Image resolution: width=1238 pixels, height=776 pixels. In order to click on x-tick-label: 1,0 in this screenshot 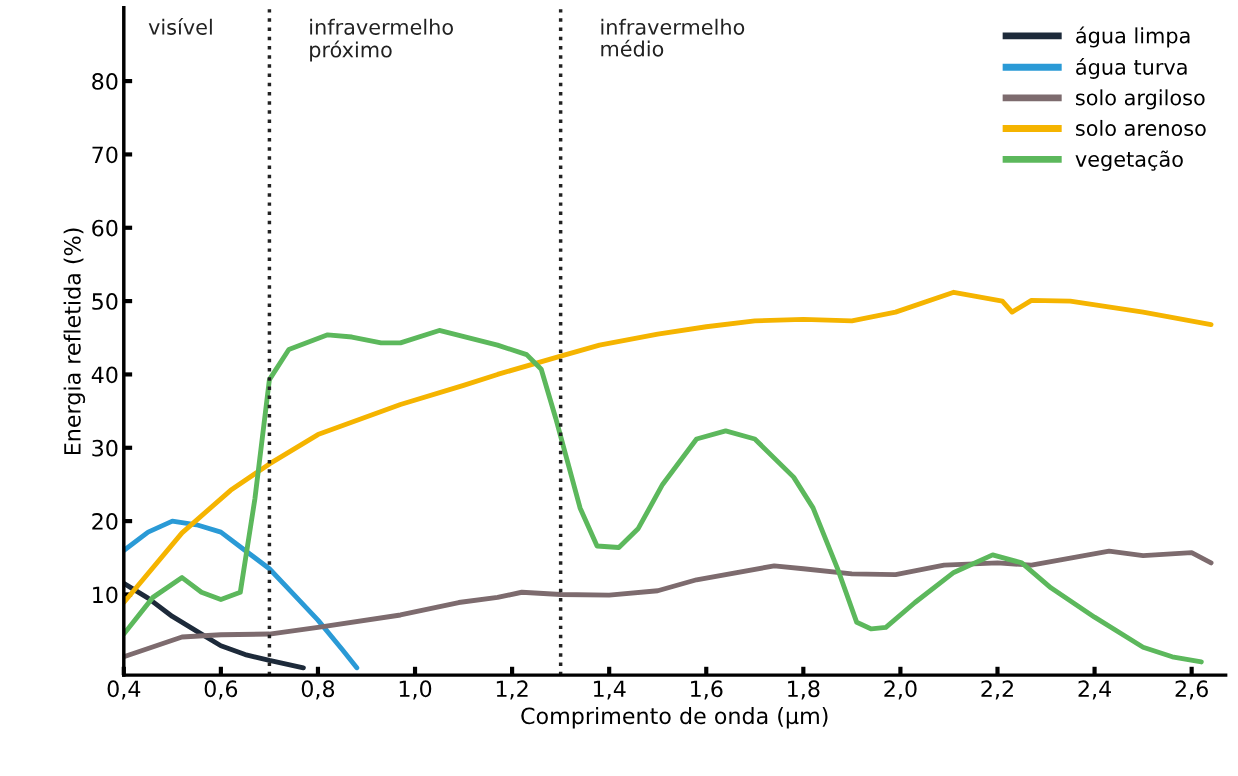, I will do `click(415, 690)`.